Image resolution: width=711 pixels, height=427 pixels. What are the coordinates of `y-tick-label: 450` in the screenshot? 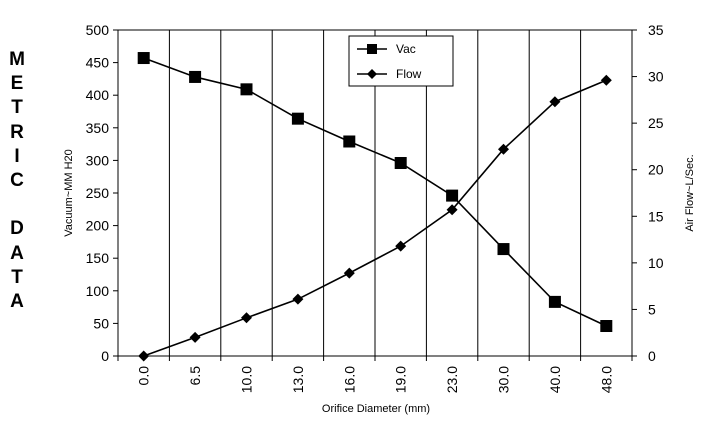 It's located at (98, 63).